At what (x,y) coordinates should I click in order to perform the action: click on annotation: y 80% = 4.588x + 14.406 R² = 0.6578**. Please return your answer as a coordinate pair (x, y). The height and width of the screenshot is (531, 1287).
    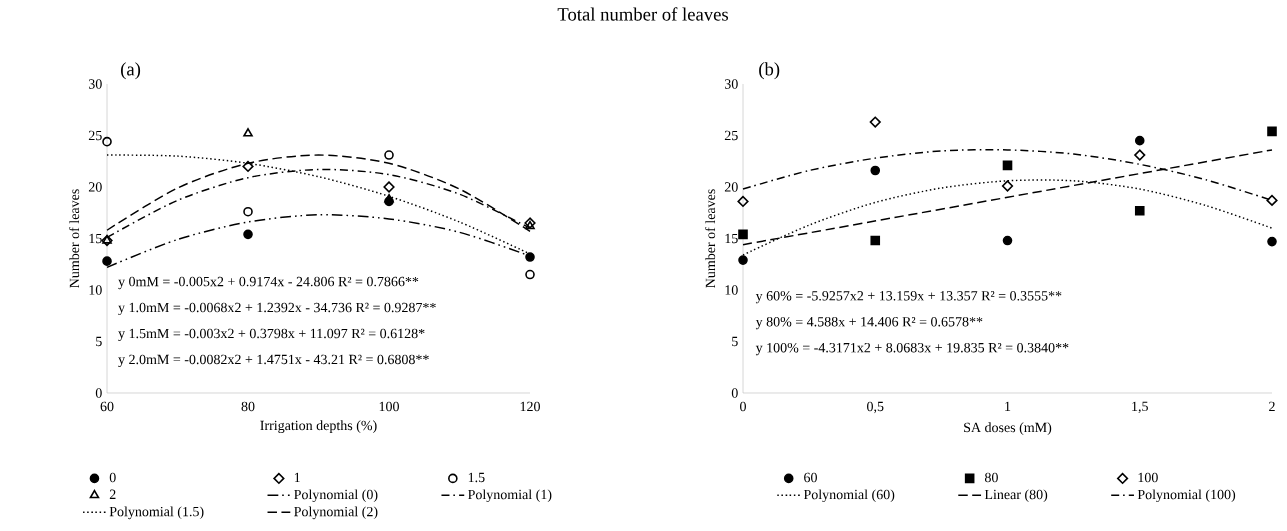
    Looking at the image, I should click on (869, 323).